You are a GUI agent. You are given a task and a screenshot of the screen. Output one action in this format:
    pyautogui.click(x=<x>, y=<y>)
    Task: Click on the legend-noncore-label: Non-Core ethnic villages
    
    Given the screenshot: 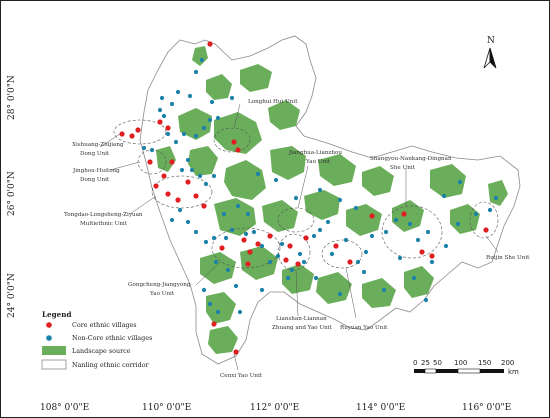 What is the action you would take?
    pyautogui.click(x=112, y=338)
    